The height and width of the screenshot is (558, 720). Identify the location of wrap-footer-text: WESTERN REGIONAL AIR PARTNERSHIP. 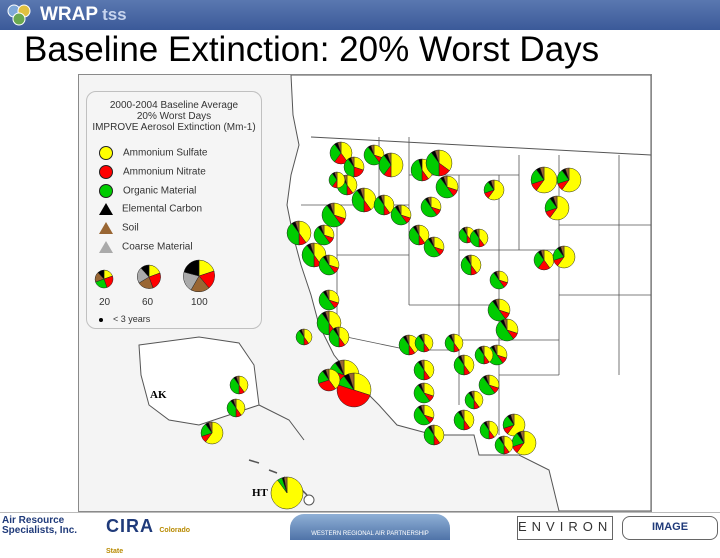
(370, 534).